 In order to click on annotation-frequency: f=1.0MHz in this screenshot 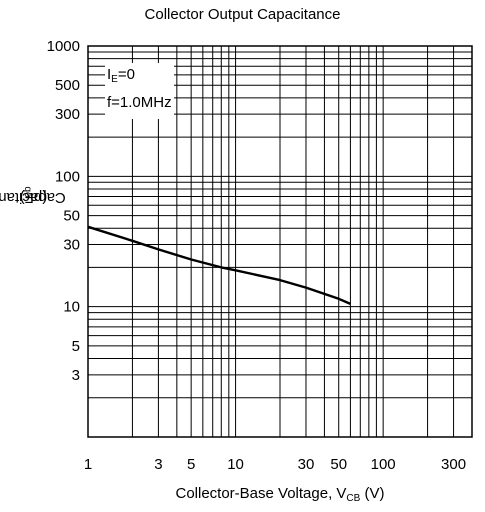, I will do `click(139, 102)`.